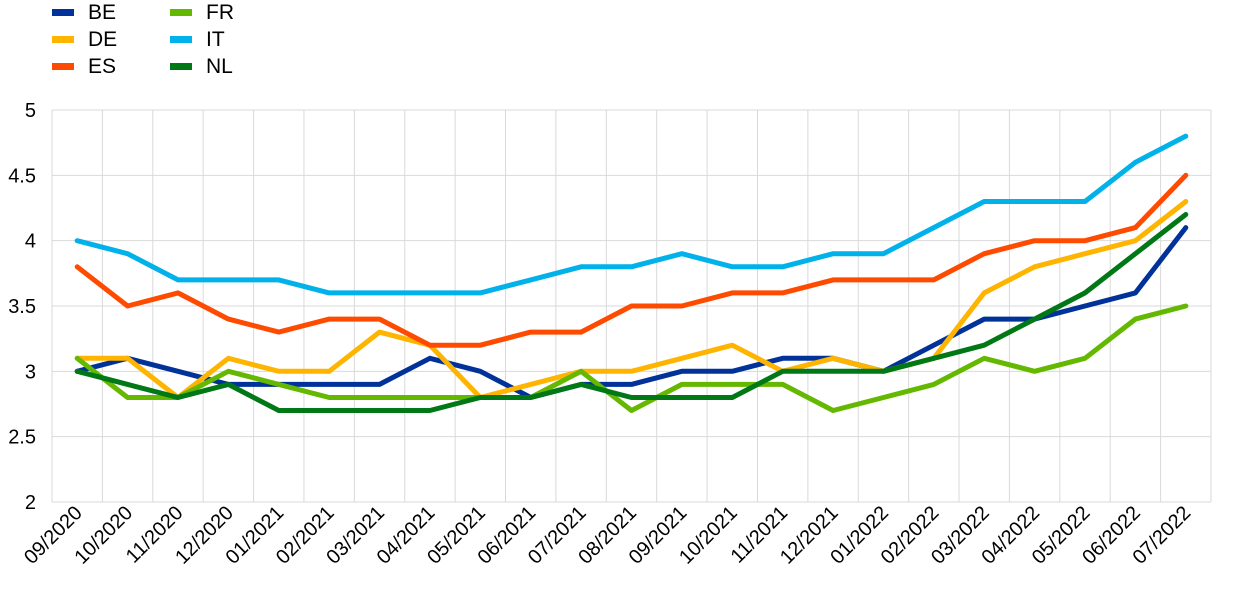  What do you see at coordinates (219, 66) in the screenshot?
I see `legend-label: NL` at bounding box center [219, 66].